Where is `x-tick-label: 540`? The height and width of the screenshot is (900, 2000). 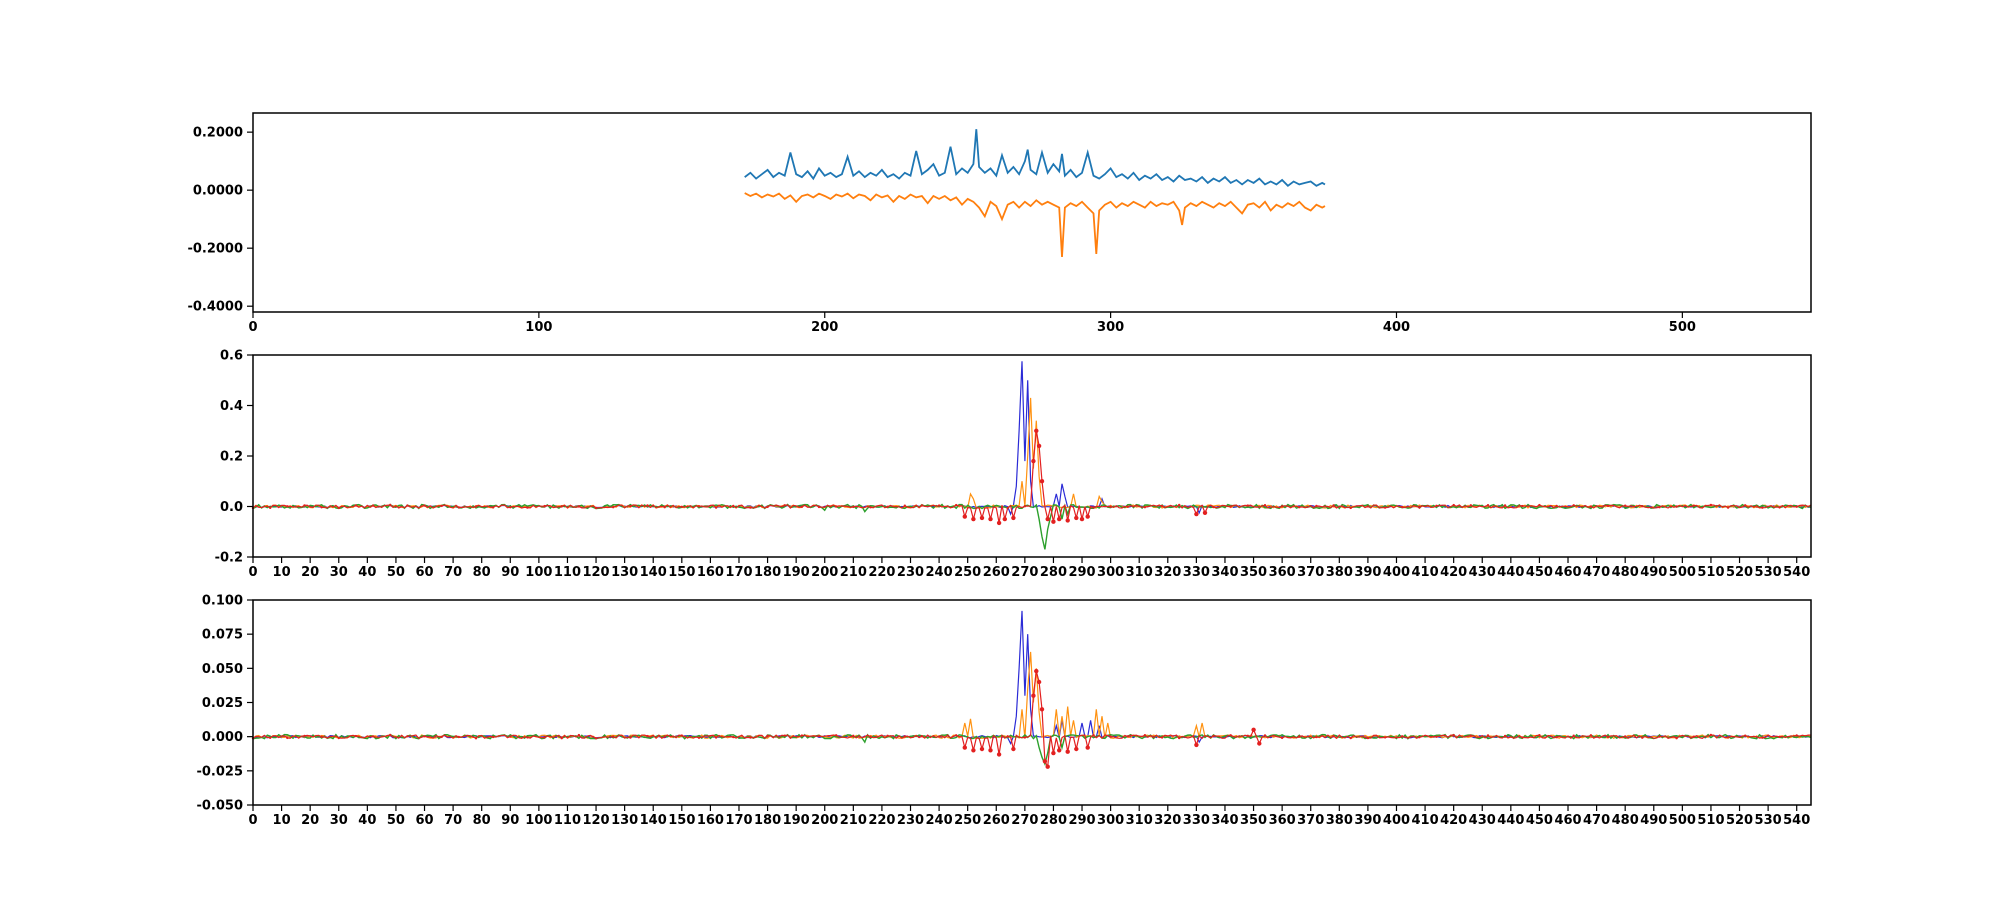 x-tick-label: 540 is located at coordinates (1796, 820).